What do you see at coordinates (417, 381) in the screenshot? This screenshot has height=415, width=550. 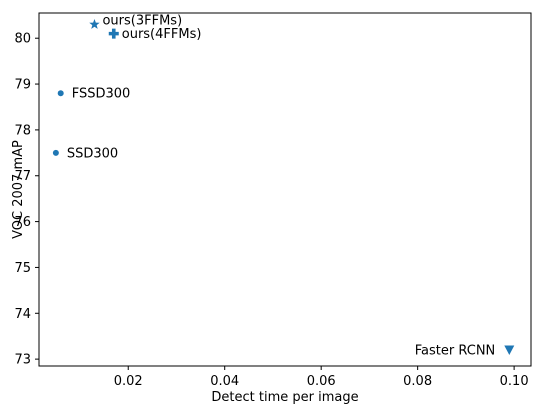 I see `x-tick-label: 0.08` at bounding box center [417, 381].